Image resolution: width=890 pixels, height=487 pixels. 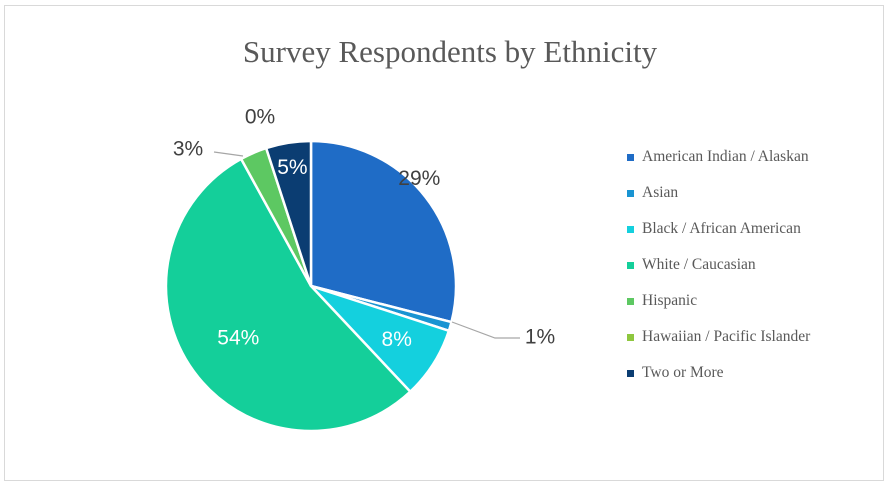 I want to click on data-label-two-or-more: 5%, so click(x=292, y=167).